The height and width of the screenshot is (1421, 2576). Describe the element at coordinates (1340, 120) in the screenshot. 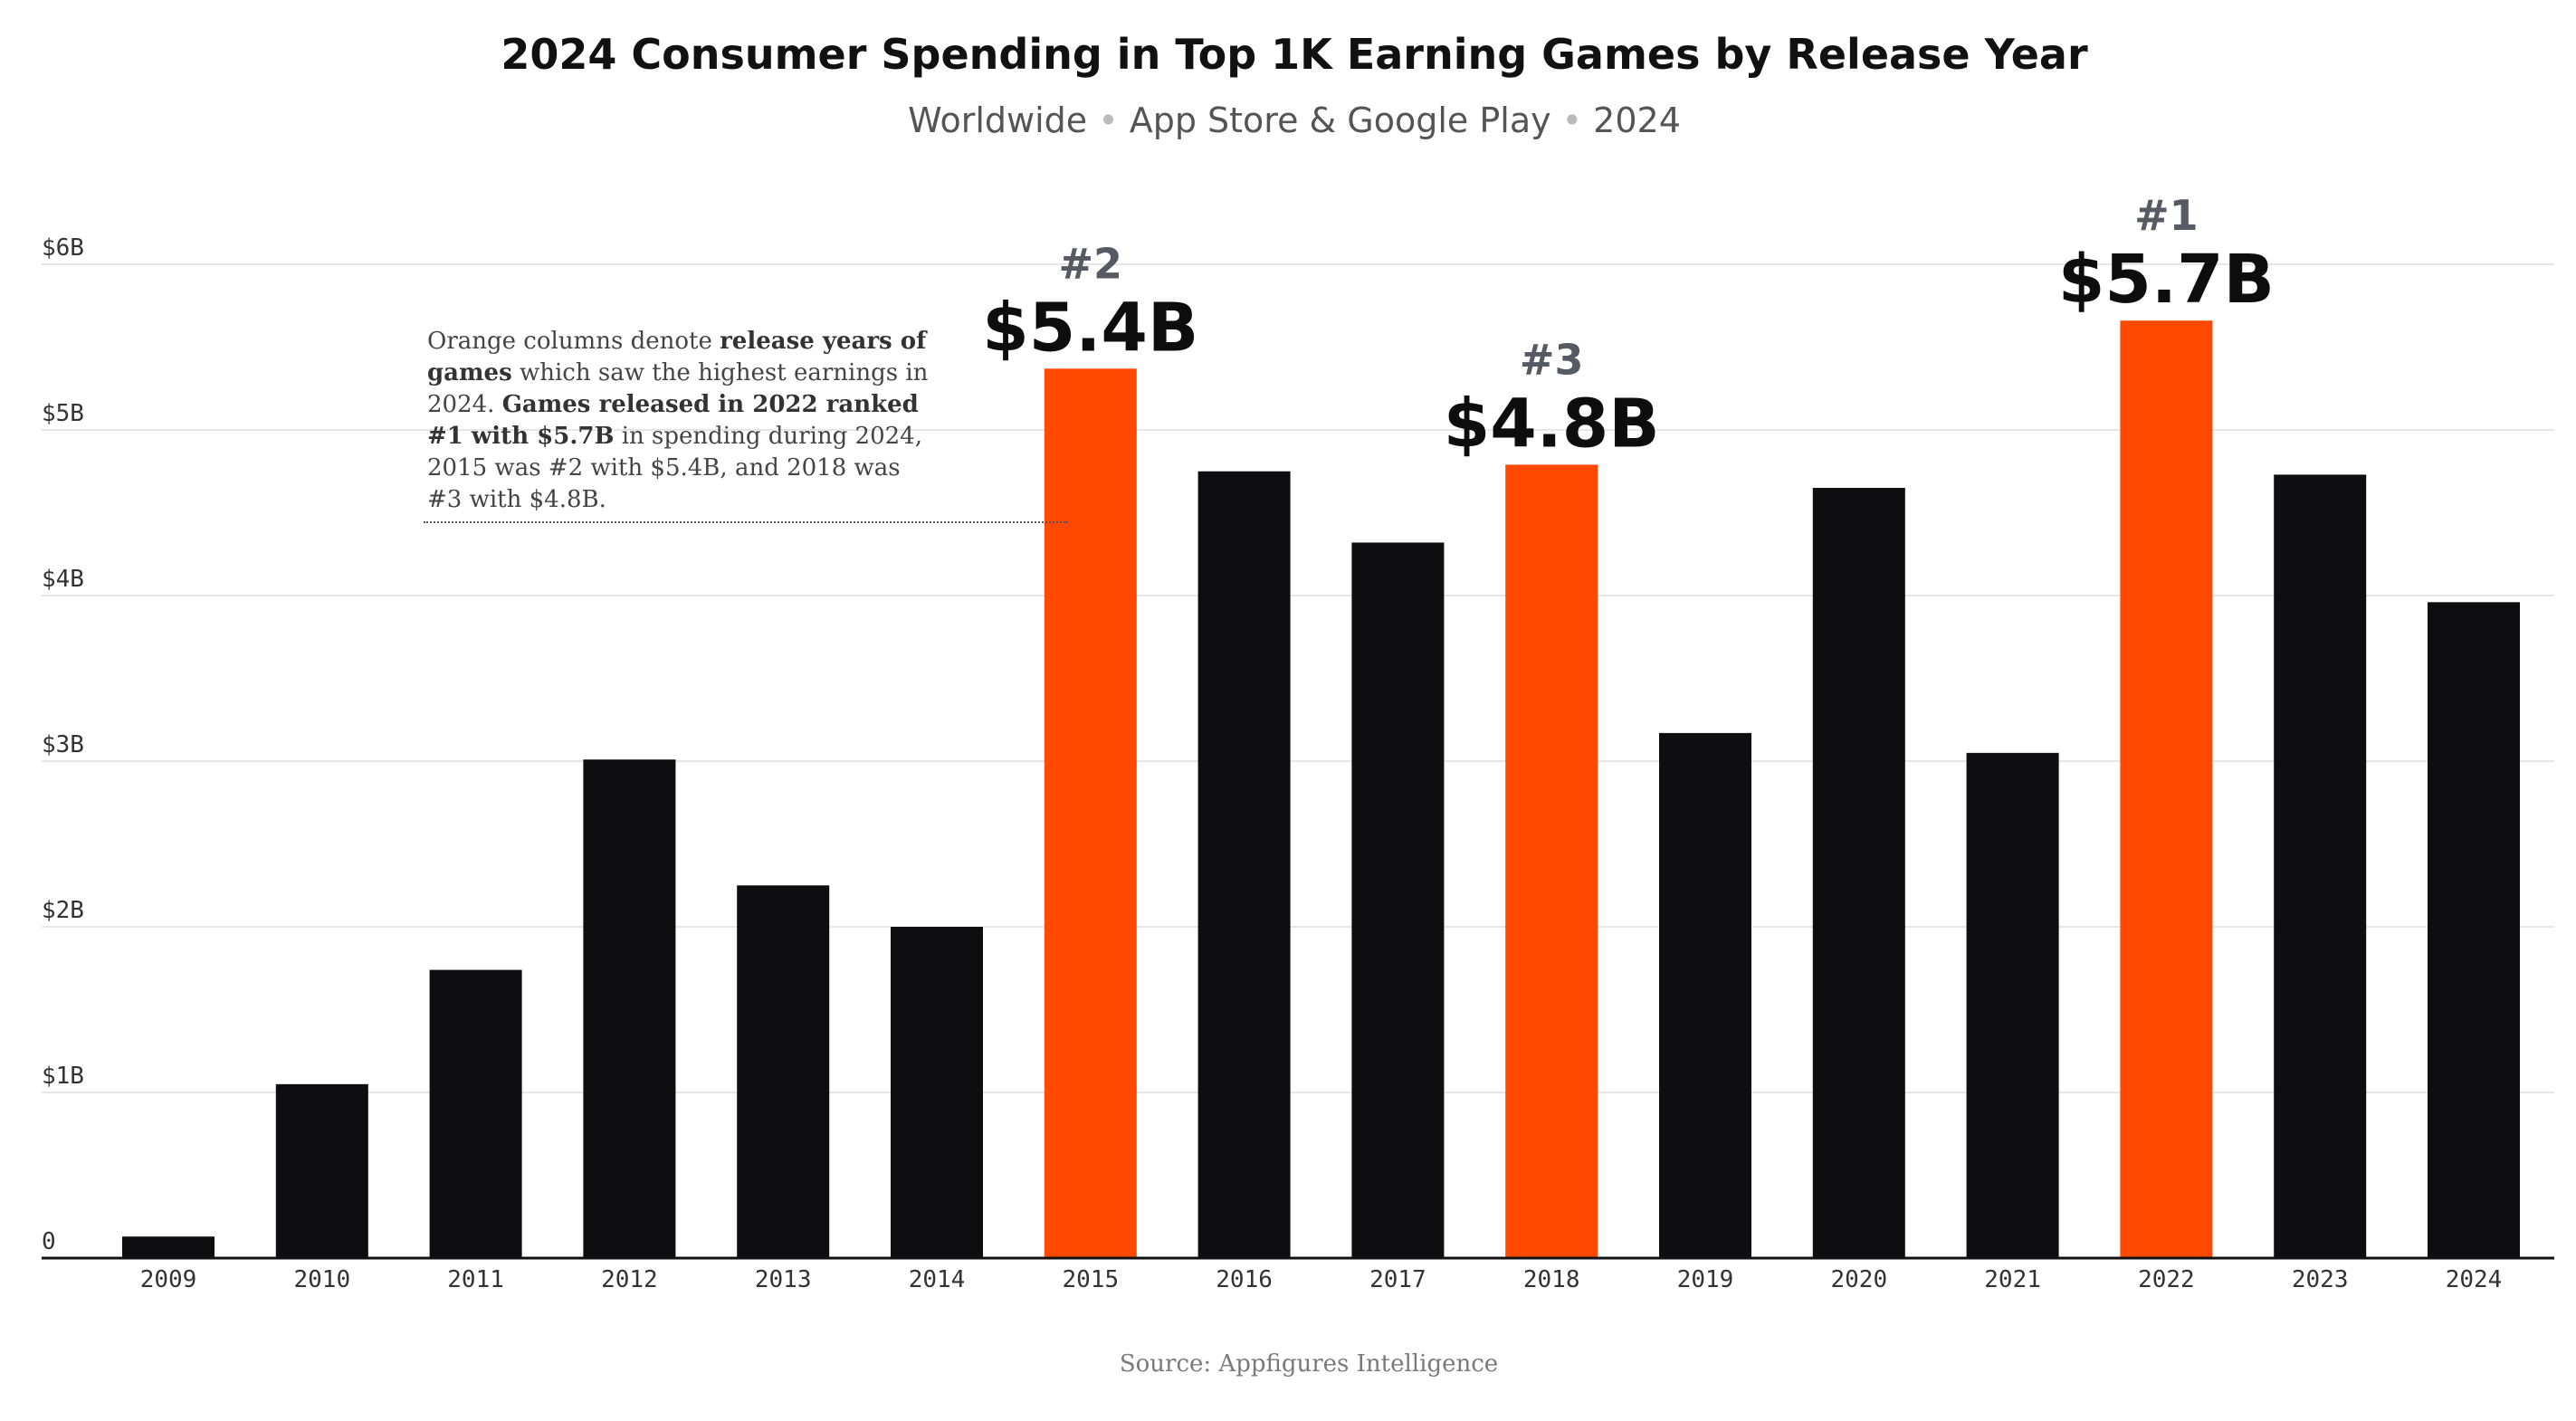

I see `subtitle-stores: App Store & Google Play` at that location.